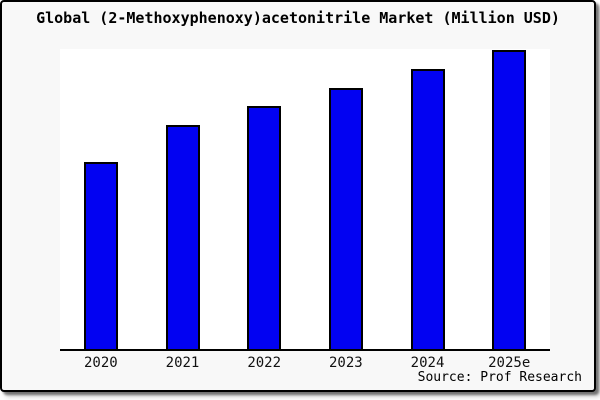 The height and width of the screenshot is (400, 600). What do you see at coordinates (427, 209) in the screenshot?
I see `bar-2024` at bounding box center [427, 209].